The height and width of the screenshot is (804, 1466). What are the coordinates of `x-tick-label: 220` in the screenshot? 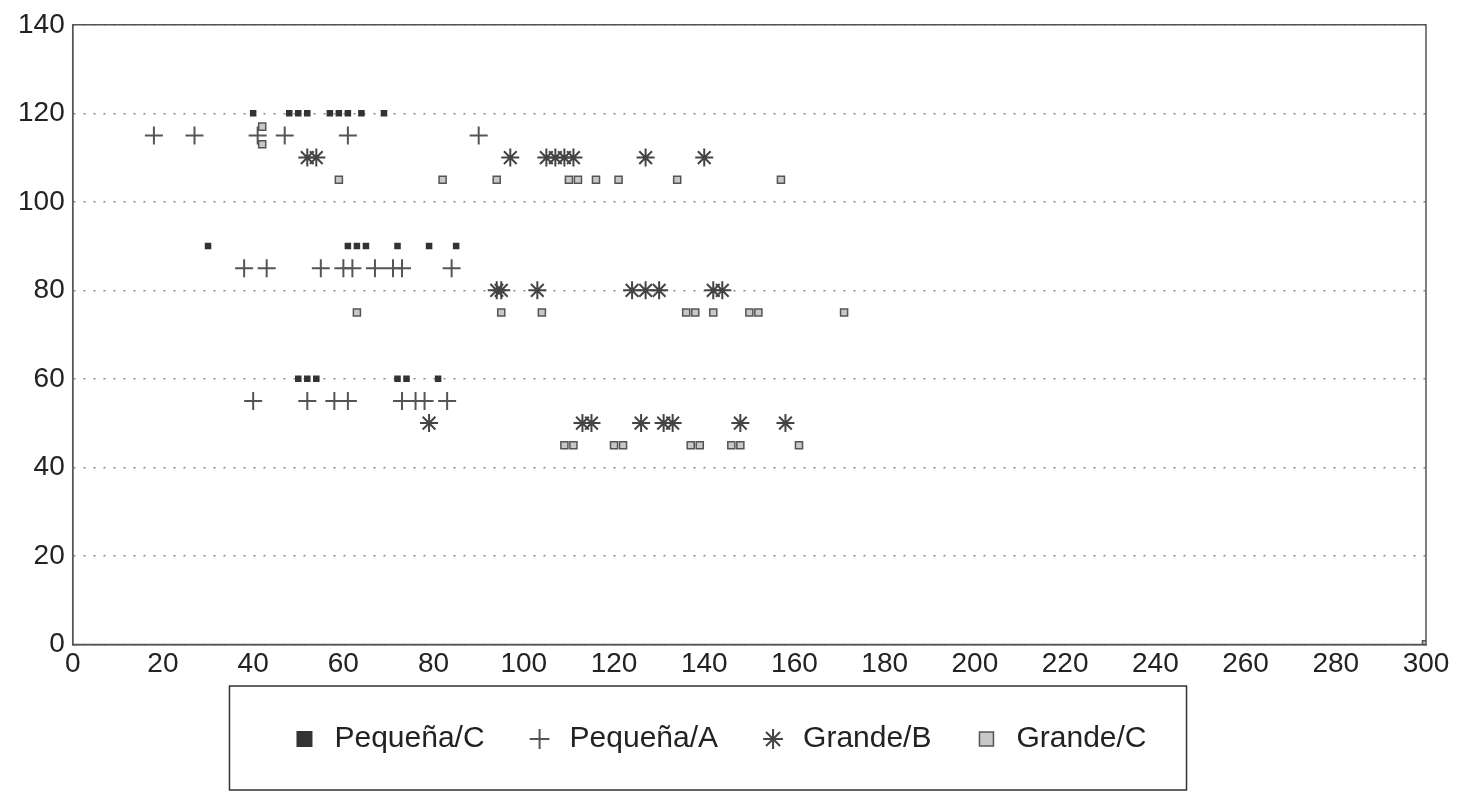 It's located at (1065, 662).